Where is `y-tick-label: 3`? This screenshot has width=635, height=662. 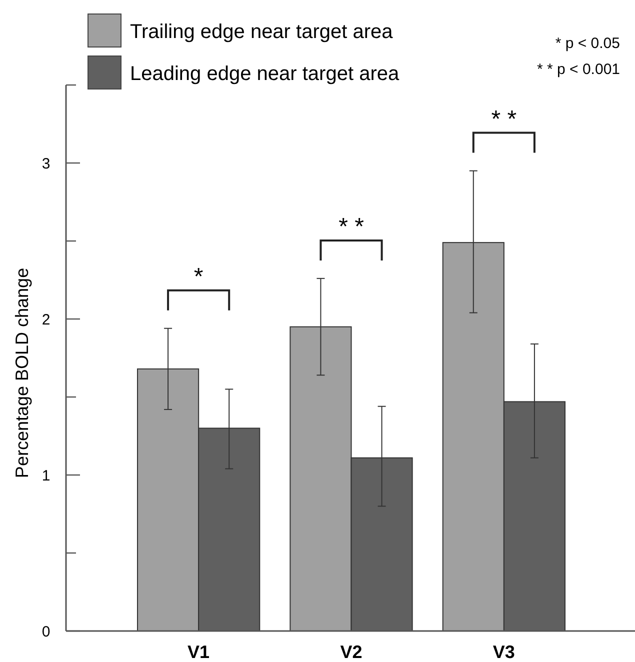 y-tick-label: 3 is located at coordinates (46, 163).